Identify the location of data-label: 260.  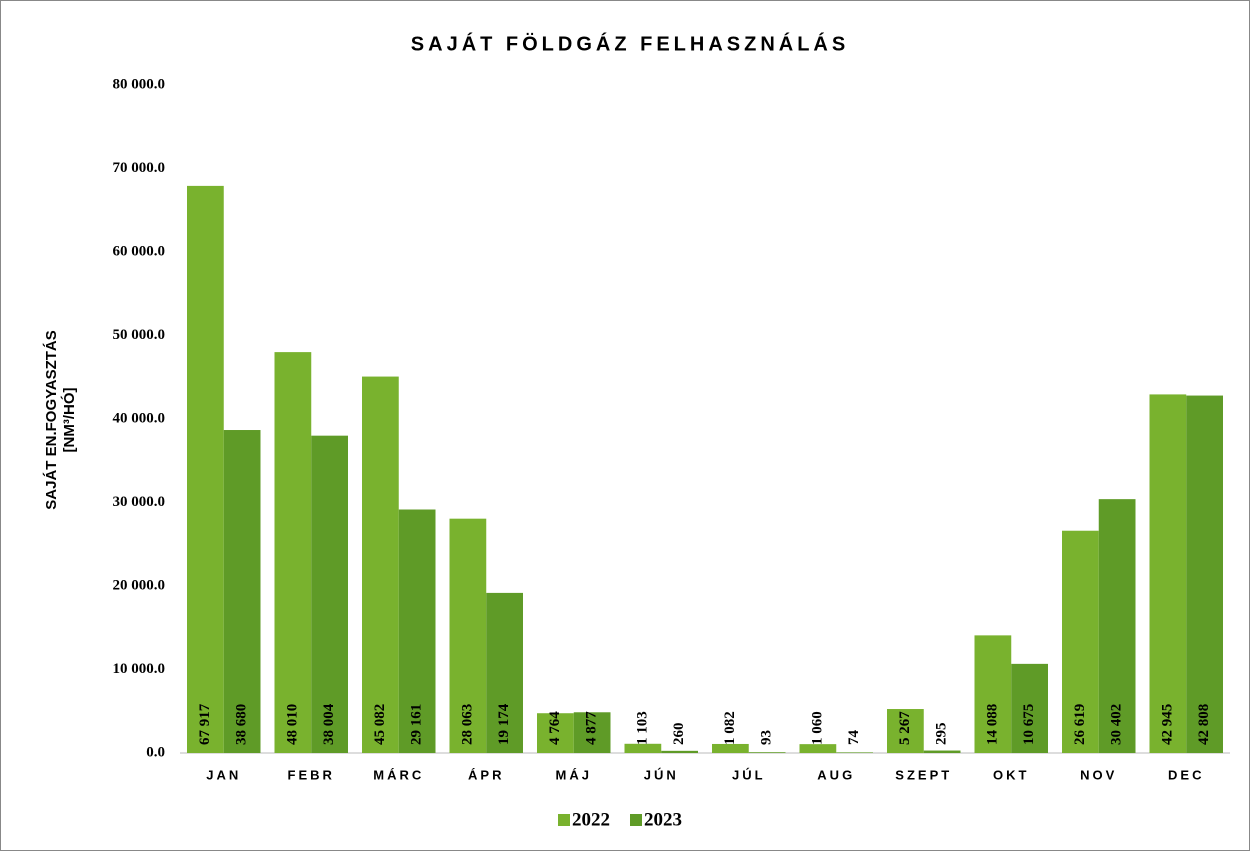
(679, 734).